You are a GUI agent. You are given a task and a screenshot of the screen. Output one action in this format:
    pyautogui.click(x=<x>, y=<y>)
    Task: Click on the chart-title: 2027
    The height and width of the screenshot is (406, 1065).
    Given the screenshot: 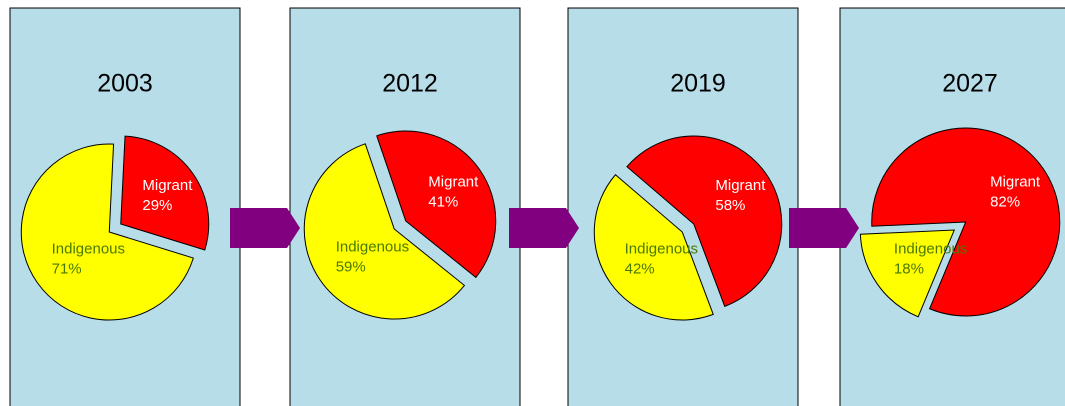 What is the action you would take?
    pyautogui.click(x=970, y=84)
    